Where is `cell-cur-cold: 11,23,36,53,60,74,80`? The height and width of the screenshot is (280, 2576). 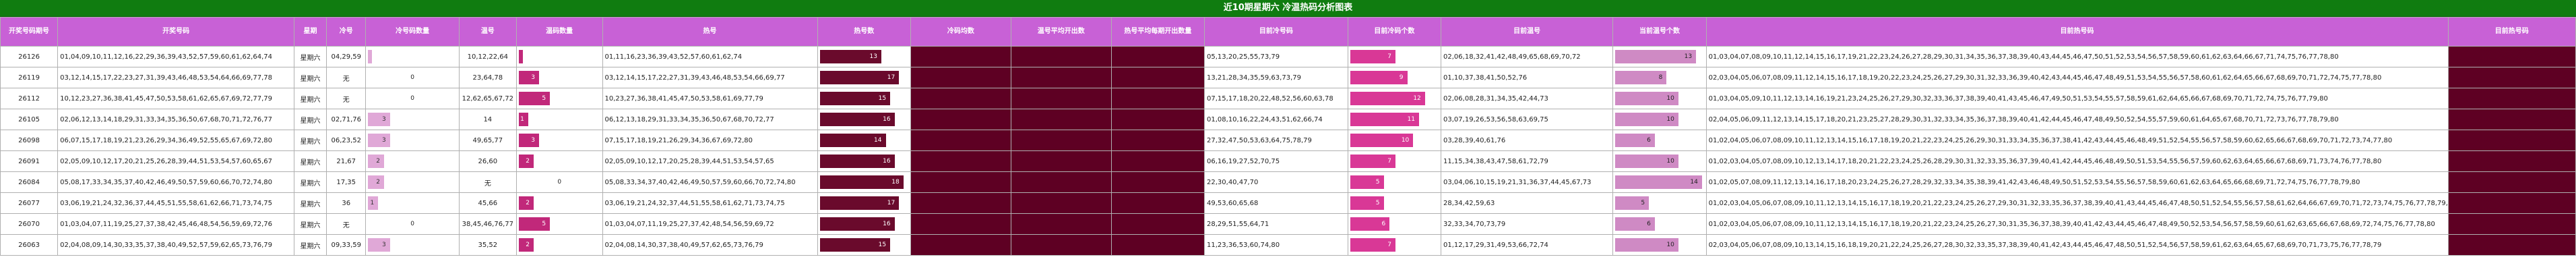 cell-cur-cold: 11,23,36,53,60,74,80 is located at coordinates (1276, 245).